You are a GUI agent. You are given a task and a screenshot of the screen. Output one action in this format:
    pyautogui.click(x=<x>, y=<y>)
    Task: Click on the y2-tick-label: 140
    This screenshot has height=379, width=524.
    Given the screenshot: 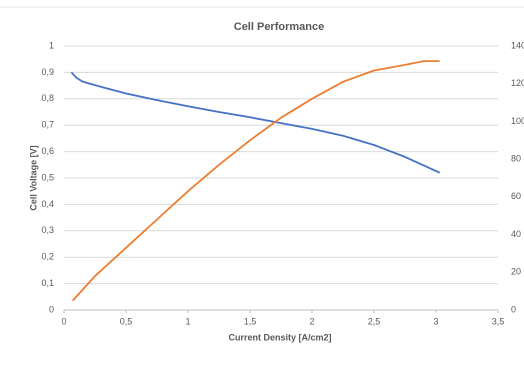 What is the action you would take?
    pyautogui.click(x=517, y=45)
    